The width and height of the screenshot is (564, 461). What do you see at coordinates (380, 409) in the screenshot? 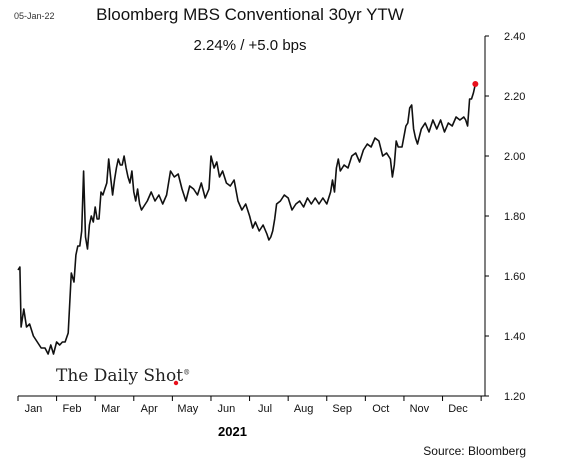
I see `x-tick-label: Oct` at bounding box center [380, 409].